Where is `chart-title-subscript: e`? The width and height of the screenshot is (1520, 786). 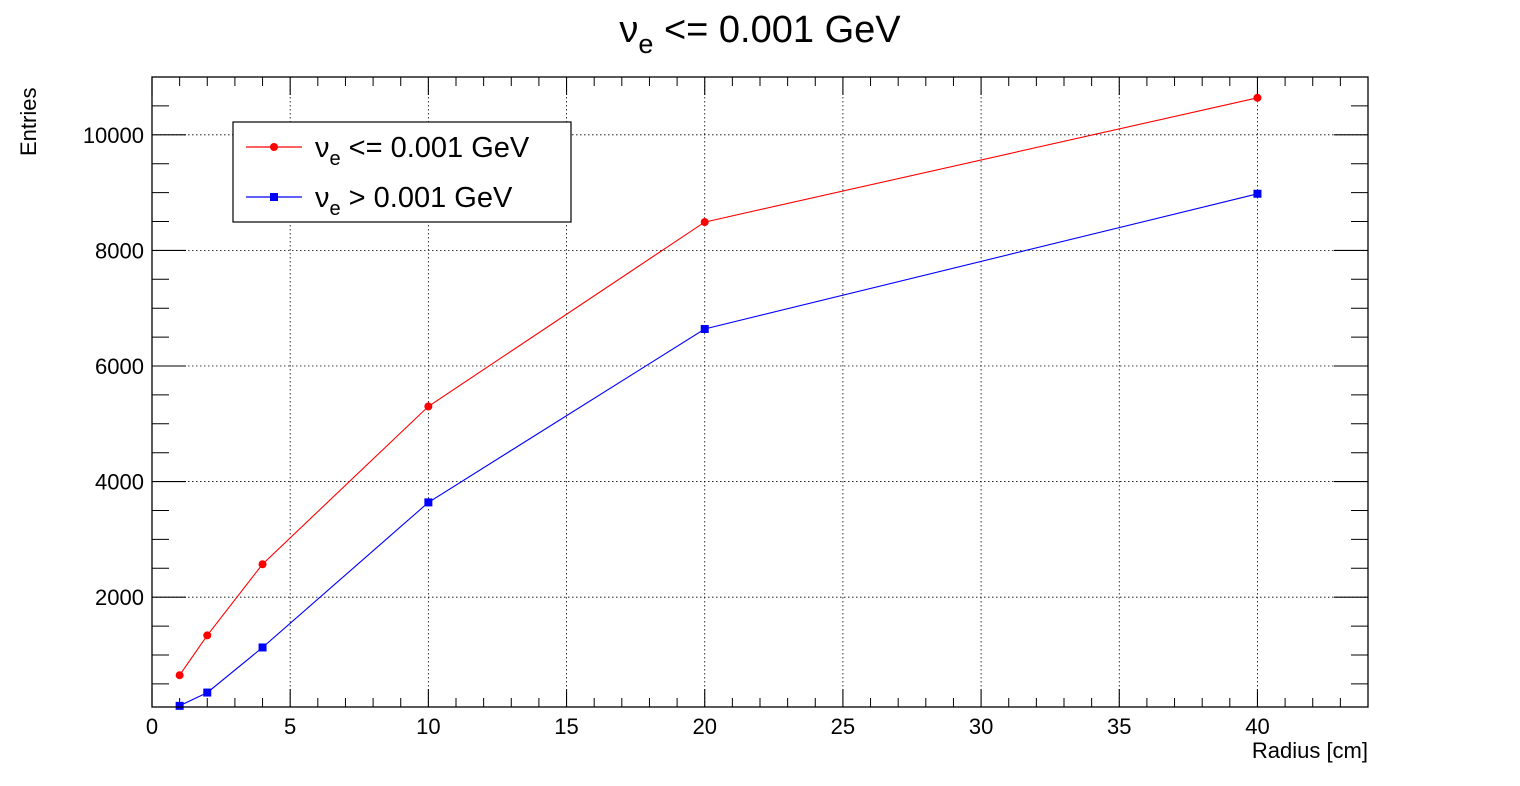
chart-title-subscript: e is located at coordinates (645, 44).